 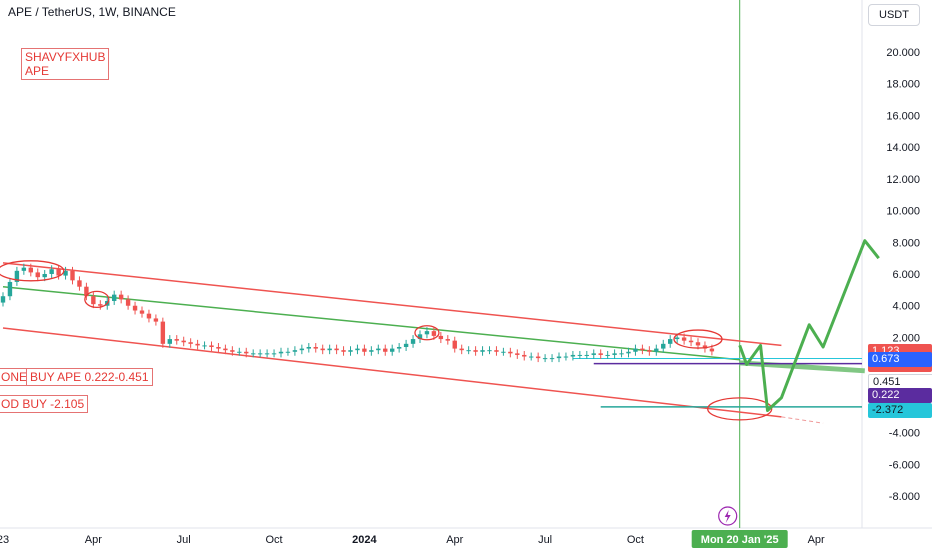 What do you see at coordinates (906, 338) in the screenshot?
I see `y-tick-label: 2.000` at bounding box center [906, 338].